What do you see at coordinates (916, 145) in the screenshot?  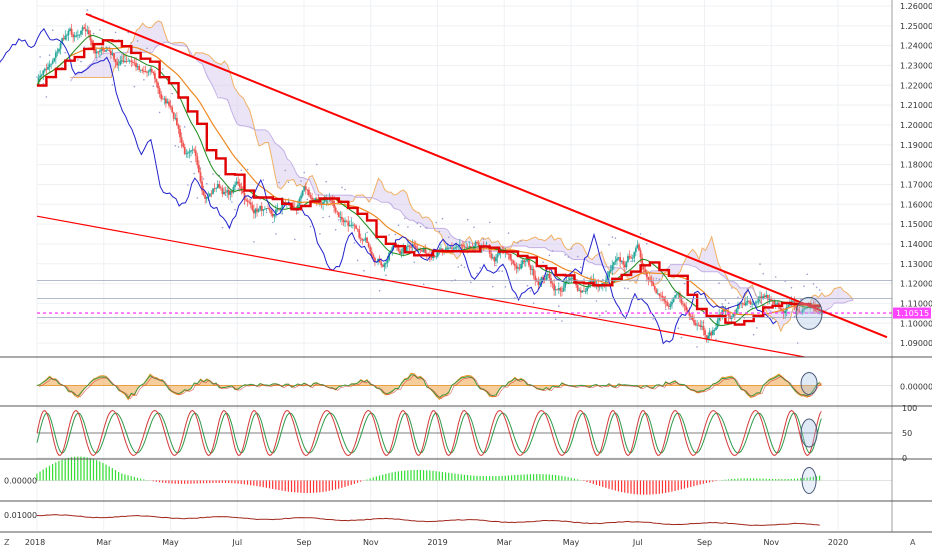 I see `price-tick-label: 1.19000` at bounding box center [916, 145].